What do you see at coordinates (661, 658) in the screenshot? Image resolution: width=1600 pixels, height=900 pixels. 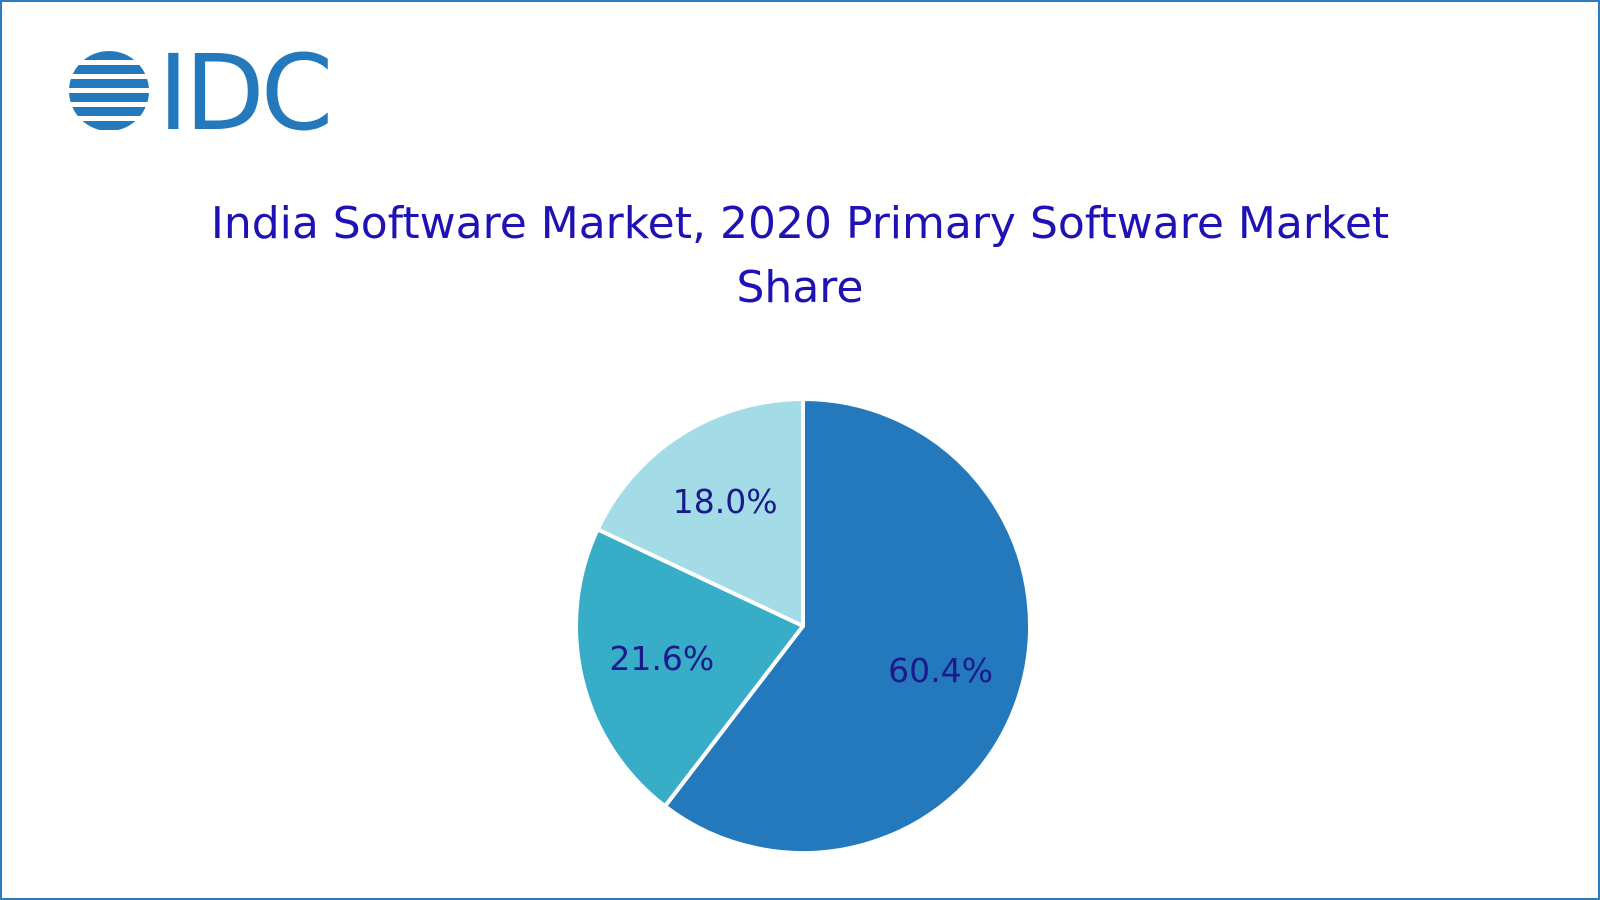 I see `value-label: 21.6%` at bounding box center [661, 658].